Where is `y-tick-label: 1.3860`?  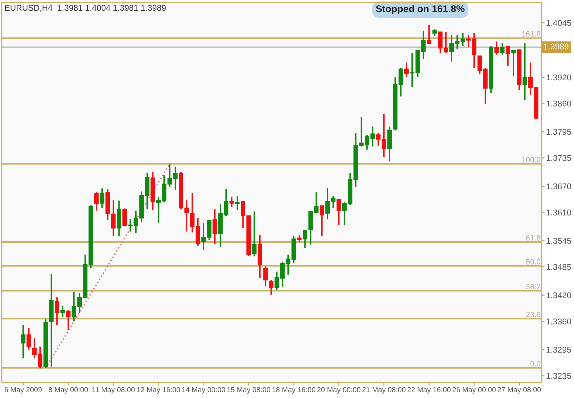 y-tick-label: 1.3860 is located at coordinates (559, 103).